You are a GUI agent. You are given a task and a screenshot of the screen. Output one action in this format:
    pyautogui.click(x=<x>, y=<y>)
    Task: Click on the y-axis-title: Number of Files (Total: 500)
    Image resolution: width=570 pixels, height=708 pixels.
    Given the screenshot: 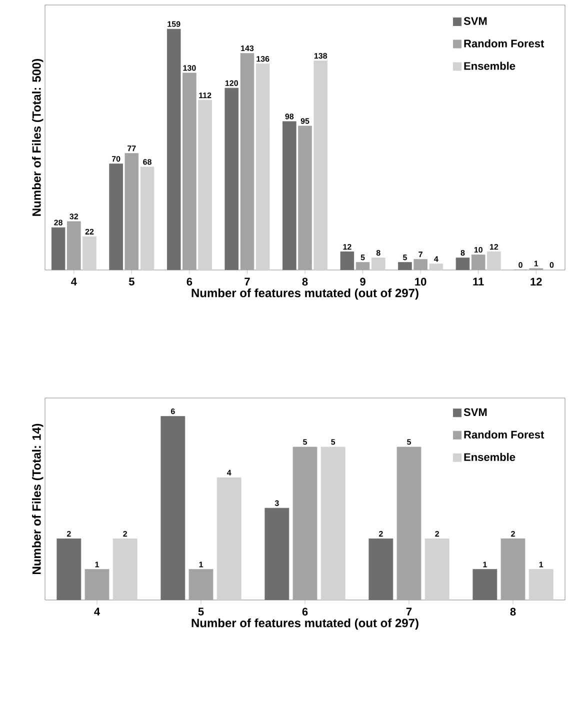 What is the action you would take?
    pyautogui.click(x=38, y=137)
    